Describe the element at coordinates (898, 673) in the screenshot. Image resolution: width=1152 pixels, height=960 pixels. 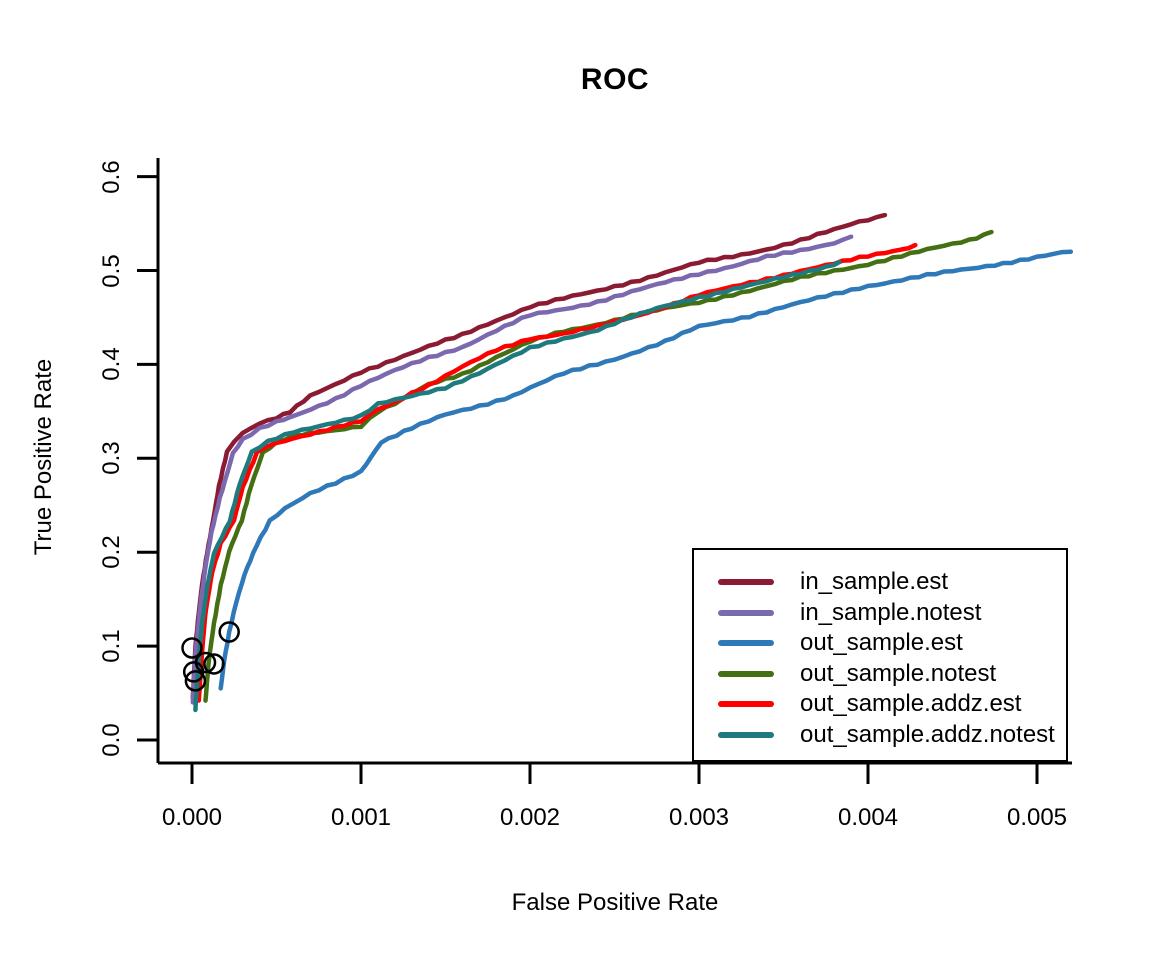
I see `legend-label: out_sample.notest` at that location.